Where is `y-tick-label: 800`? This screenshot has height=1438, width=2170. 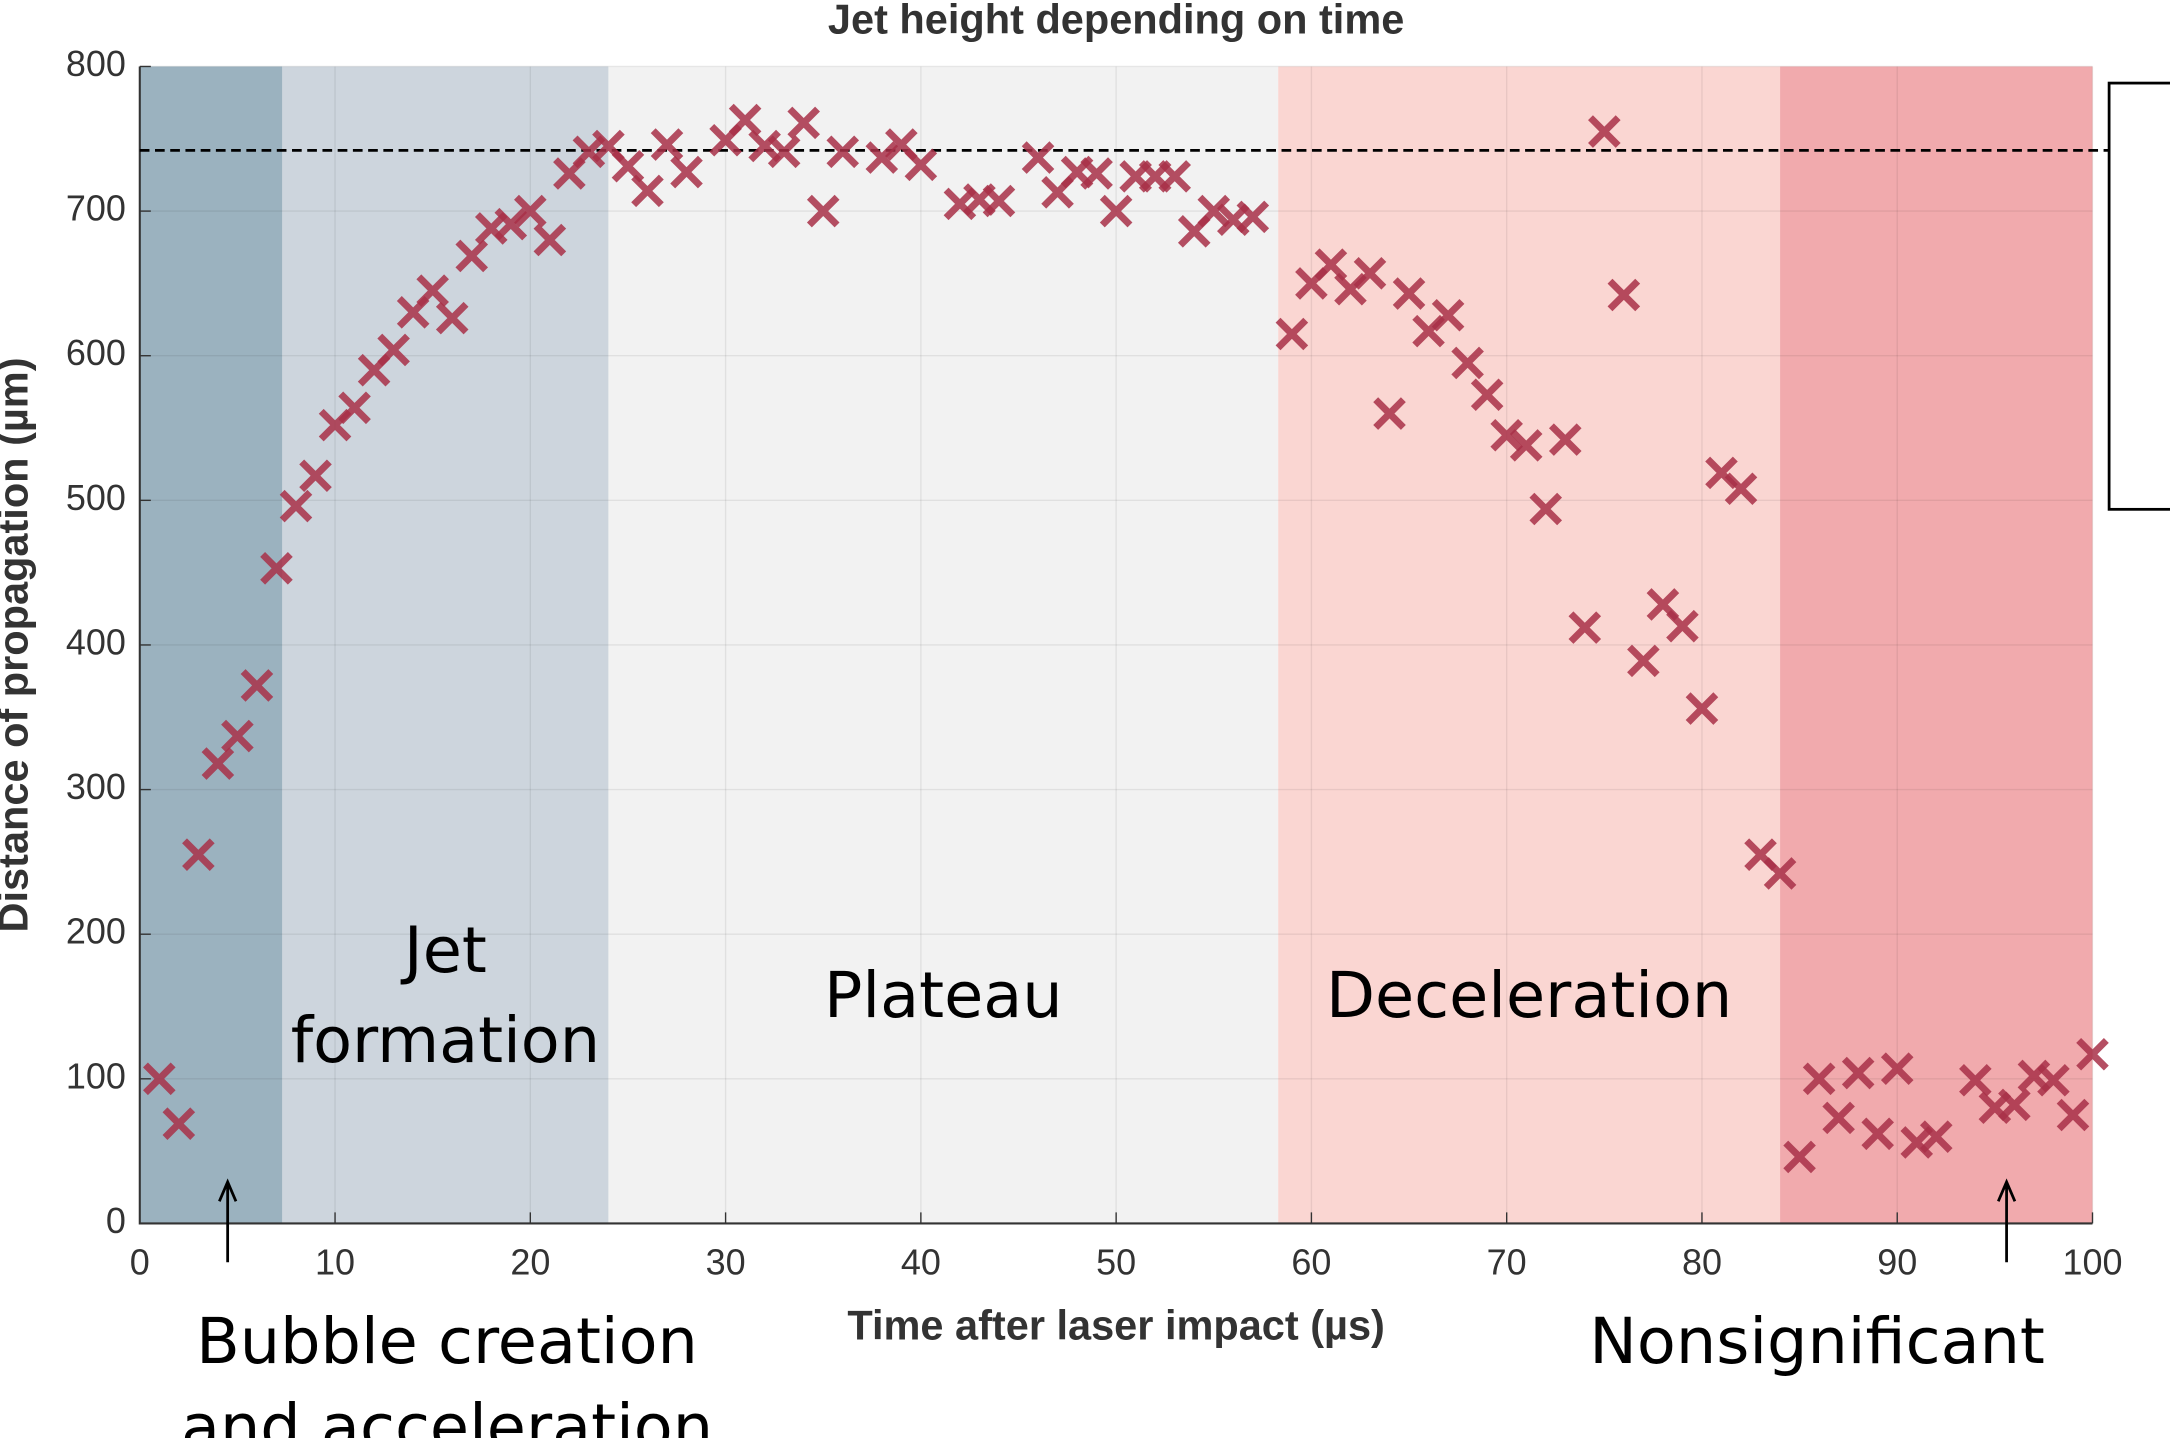
y-tick-label: 800 is located at coordinates (96, 63).